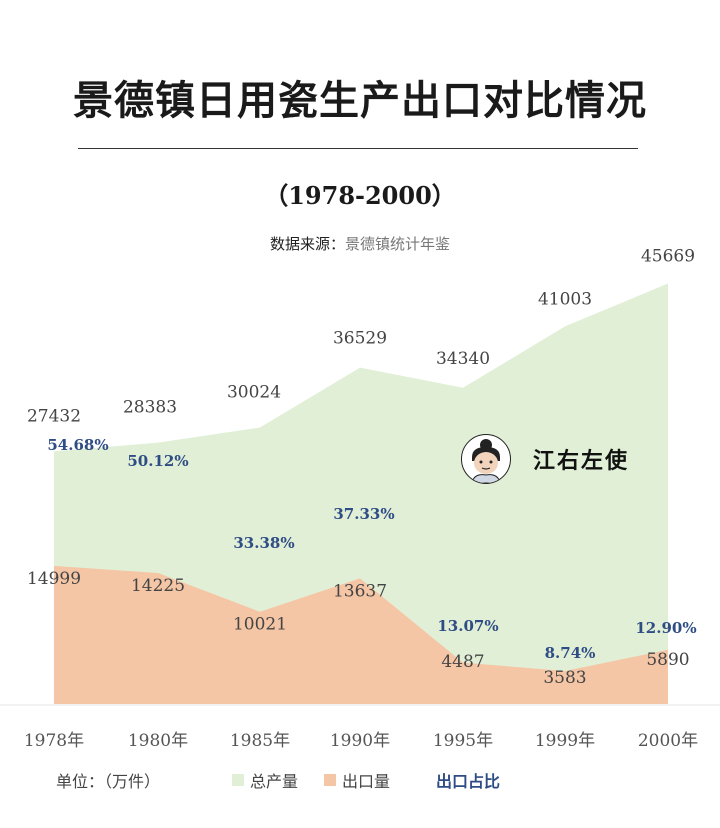  Describe the element at coordinates (238, 780) in the screenshot. I see `legend-swatch-total` at that location.